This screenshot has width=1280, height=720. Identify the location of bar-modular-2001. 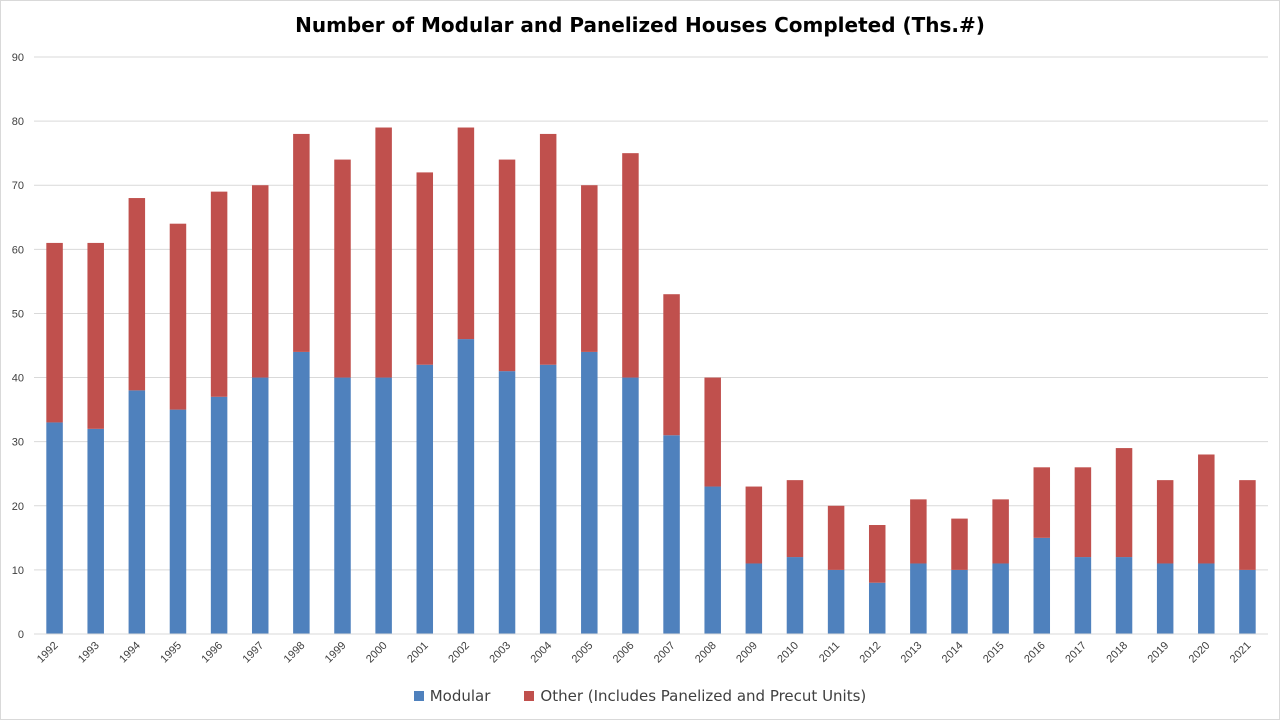
(425, 499).